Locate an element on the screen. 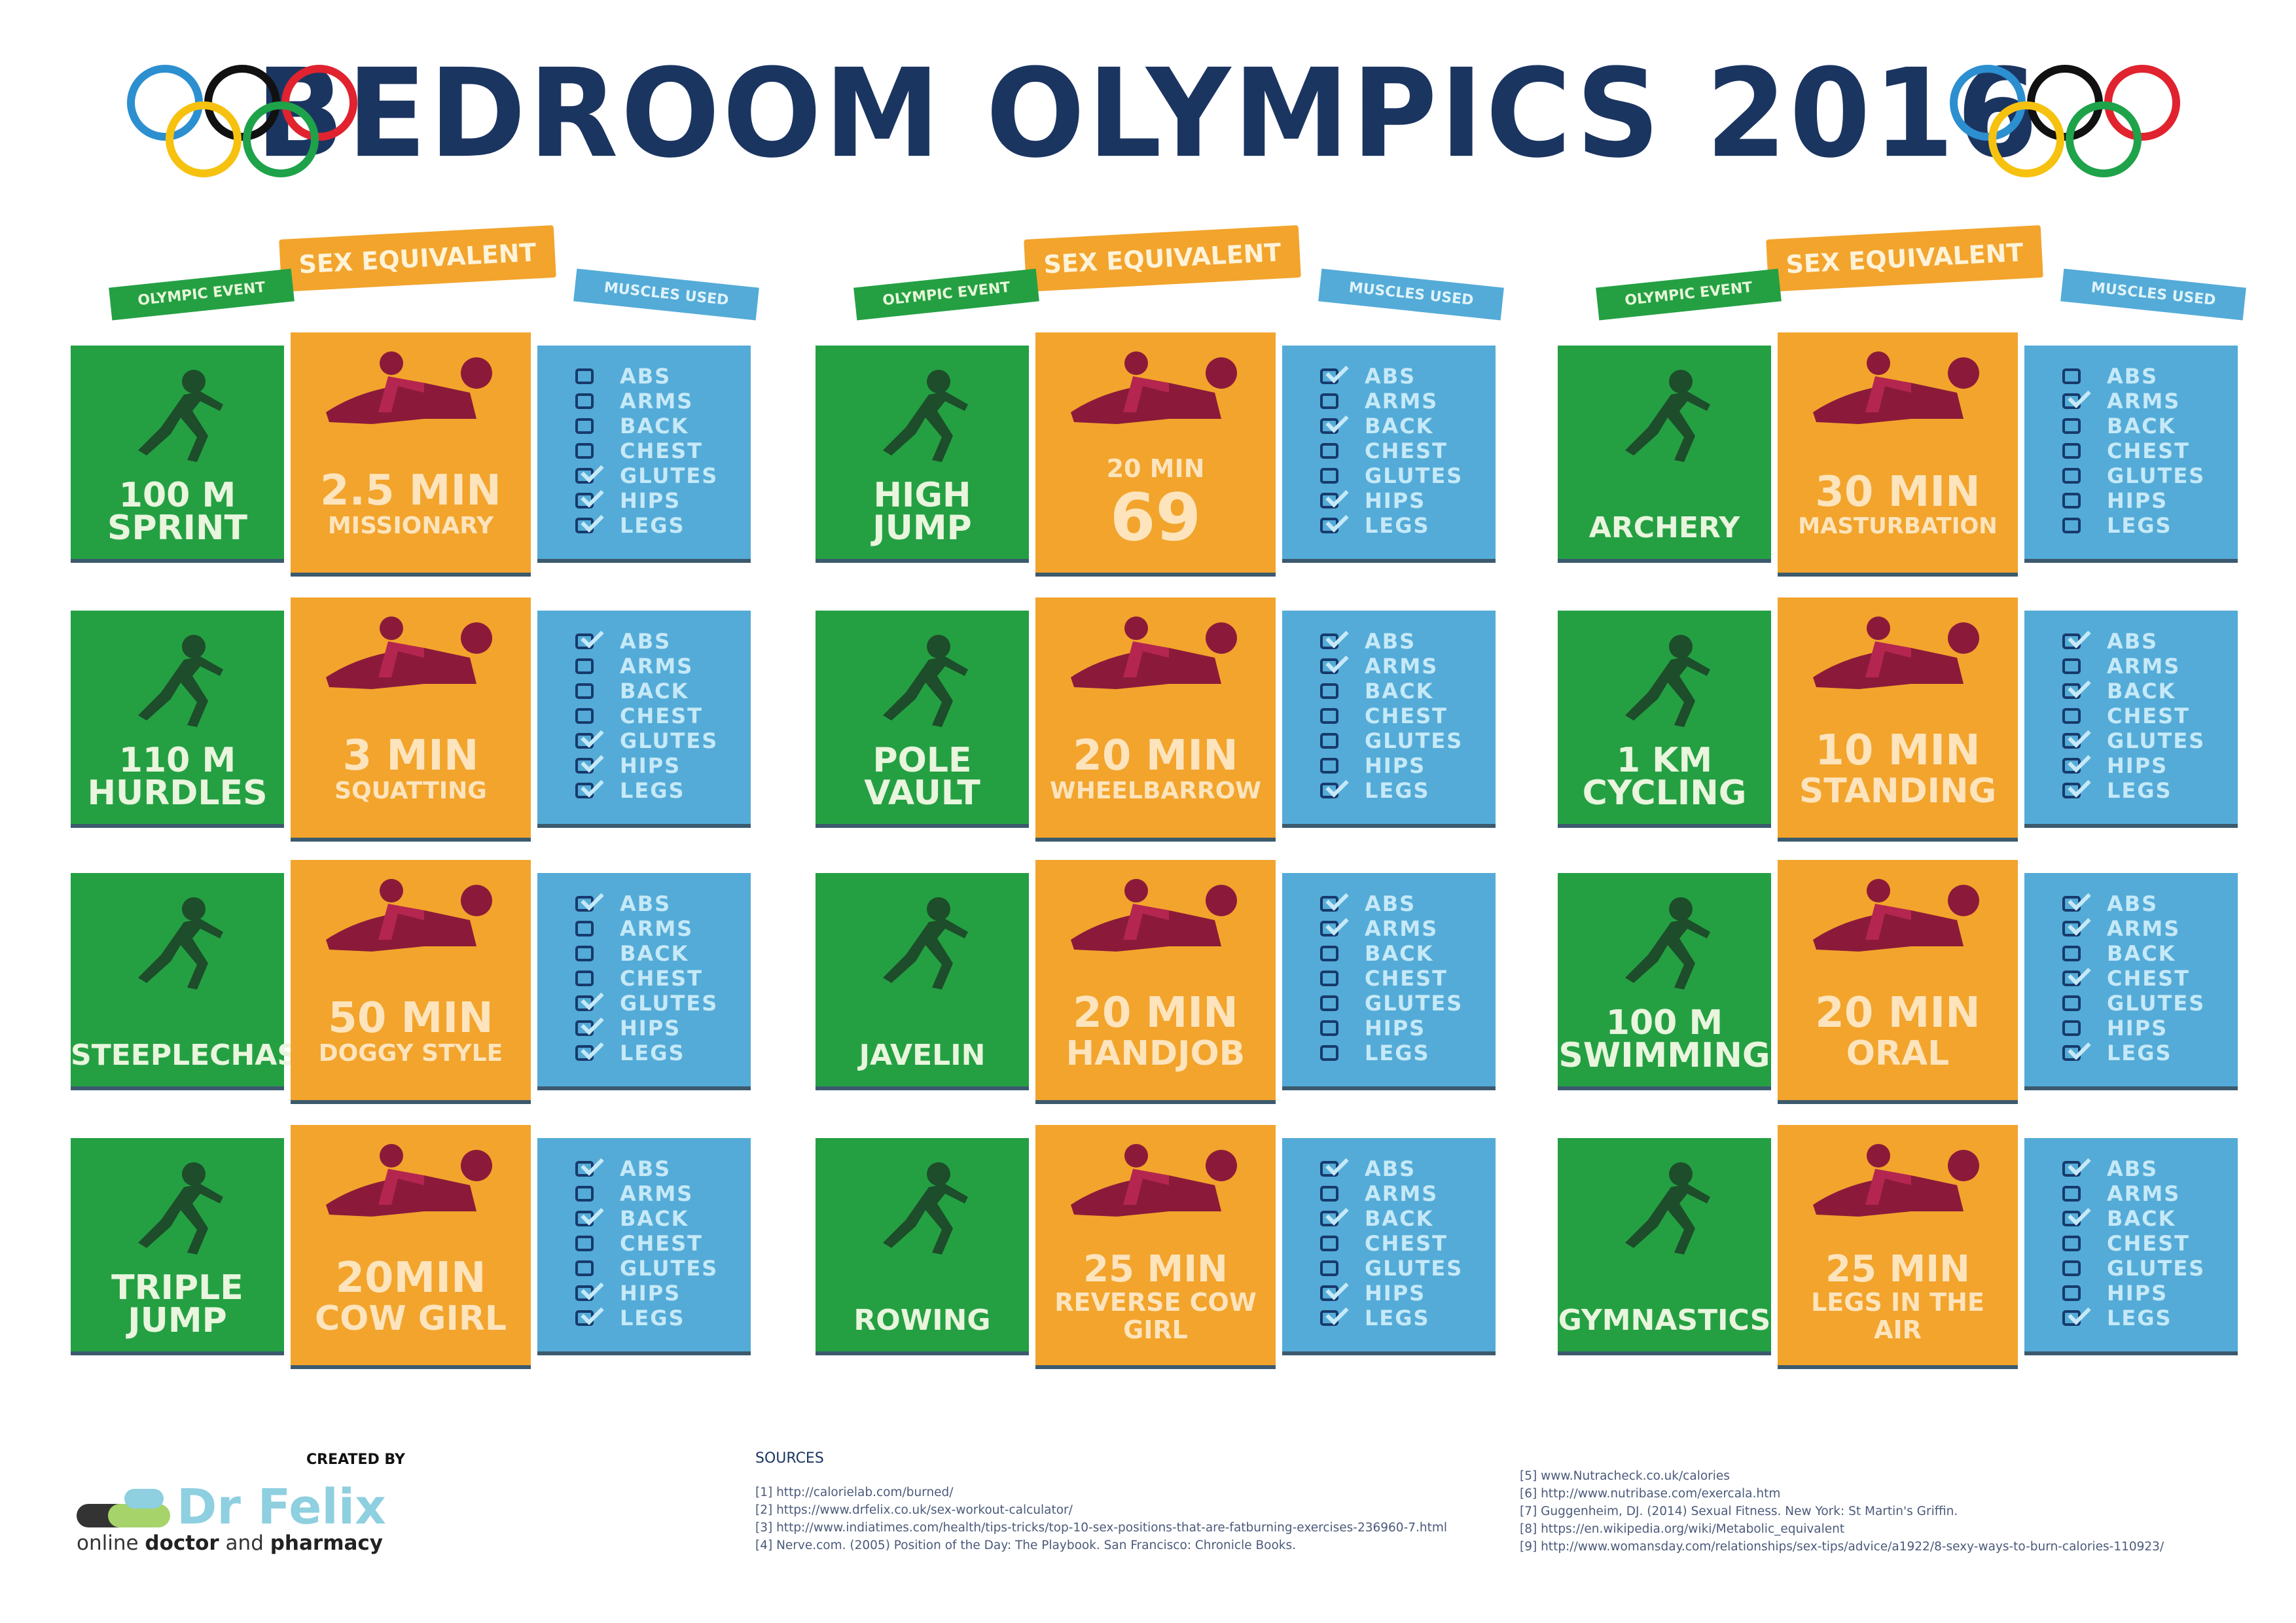 The height and width of the screenshot is (1623, 2296). event-name-line: ARCHERY is located at coordinates (1664, 527).